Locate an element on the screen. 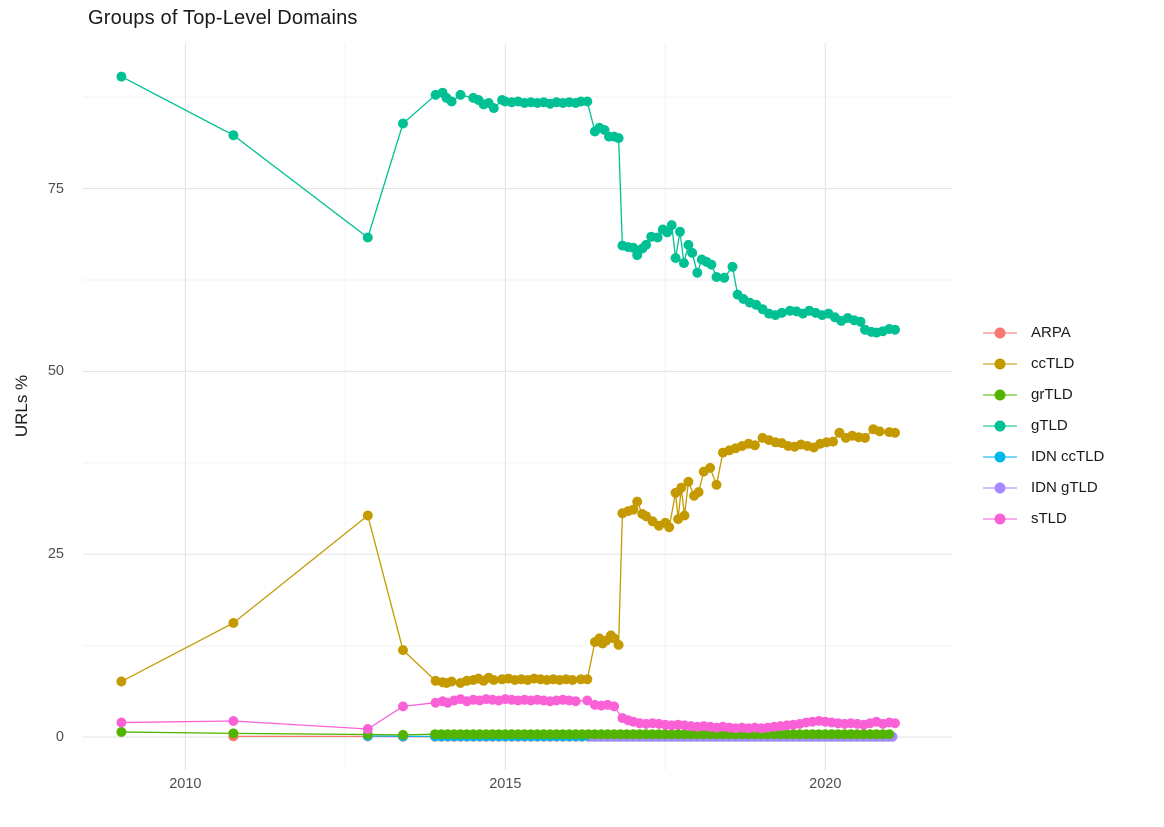 This screenshot has height=827, width=1164. legend-item-idn-cctld: IDN ccTLD is located at coordinates (1043, 456).